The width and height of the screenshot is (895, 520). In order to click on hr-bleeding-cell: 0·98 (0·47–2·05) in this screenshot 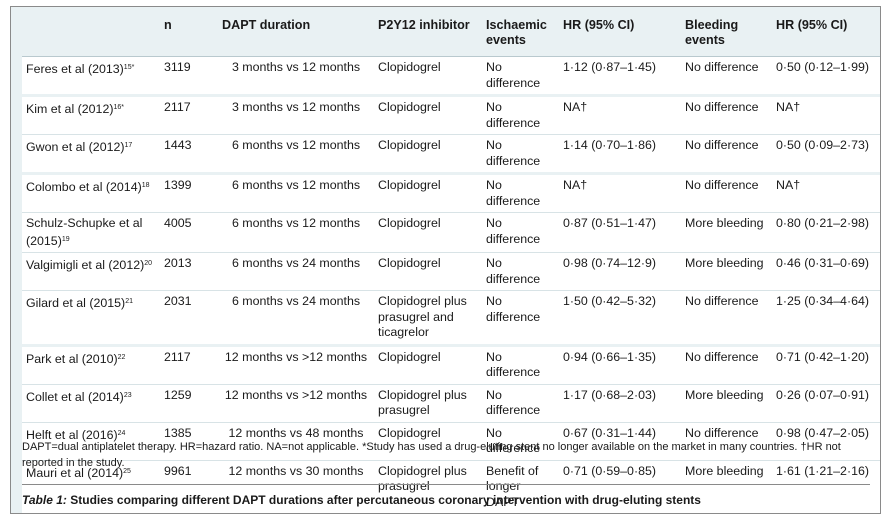, I will do `click(826, 441)`.